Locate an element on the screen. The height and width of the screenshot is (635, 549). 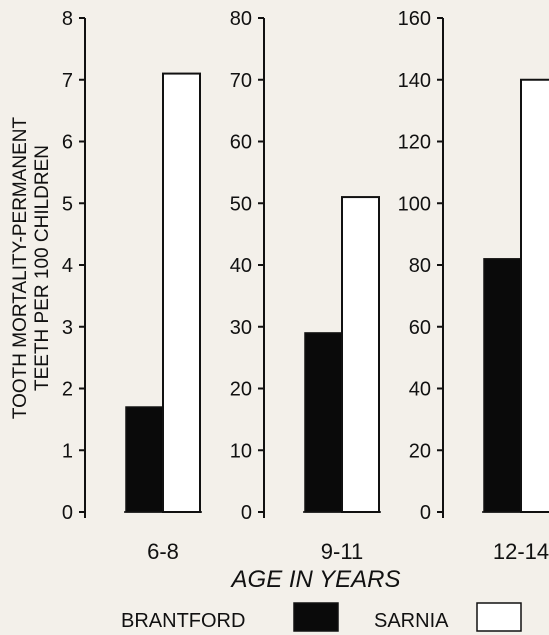
y-tick-label: 70 is located at coordinates (241, 81).